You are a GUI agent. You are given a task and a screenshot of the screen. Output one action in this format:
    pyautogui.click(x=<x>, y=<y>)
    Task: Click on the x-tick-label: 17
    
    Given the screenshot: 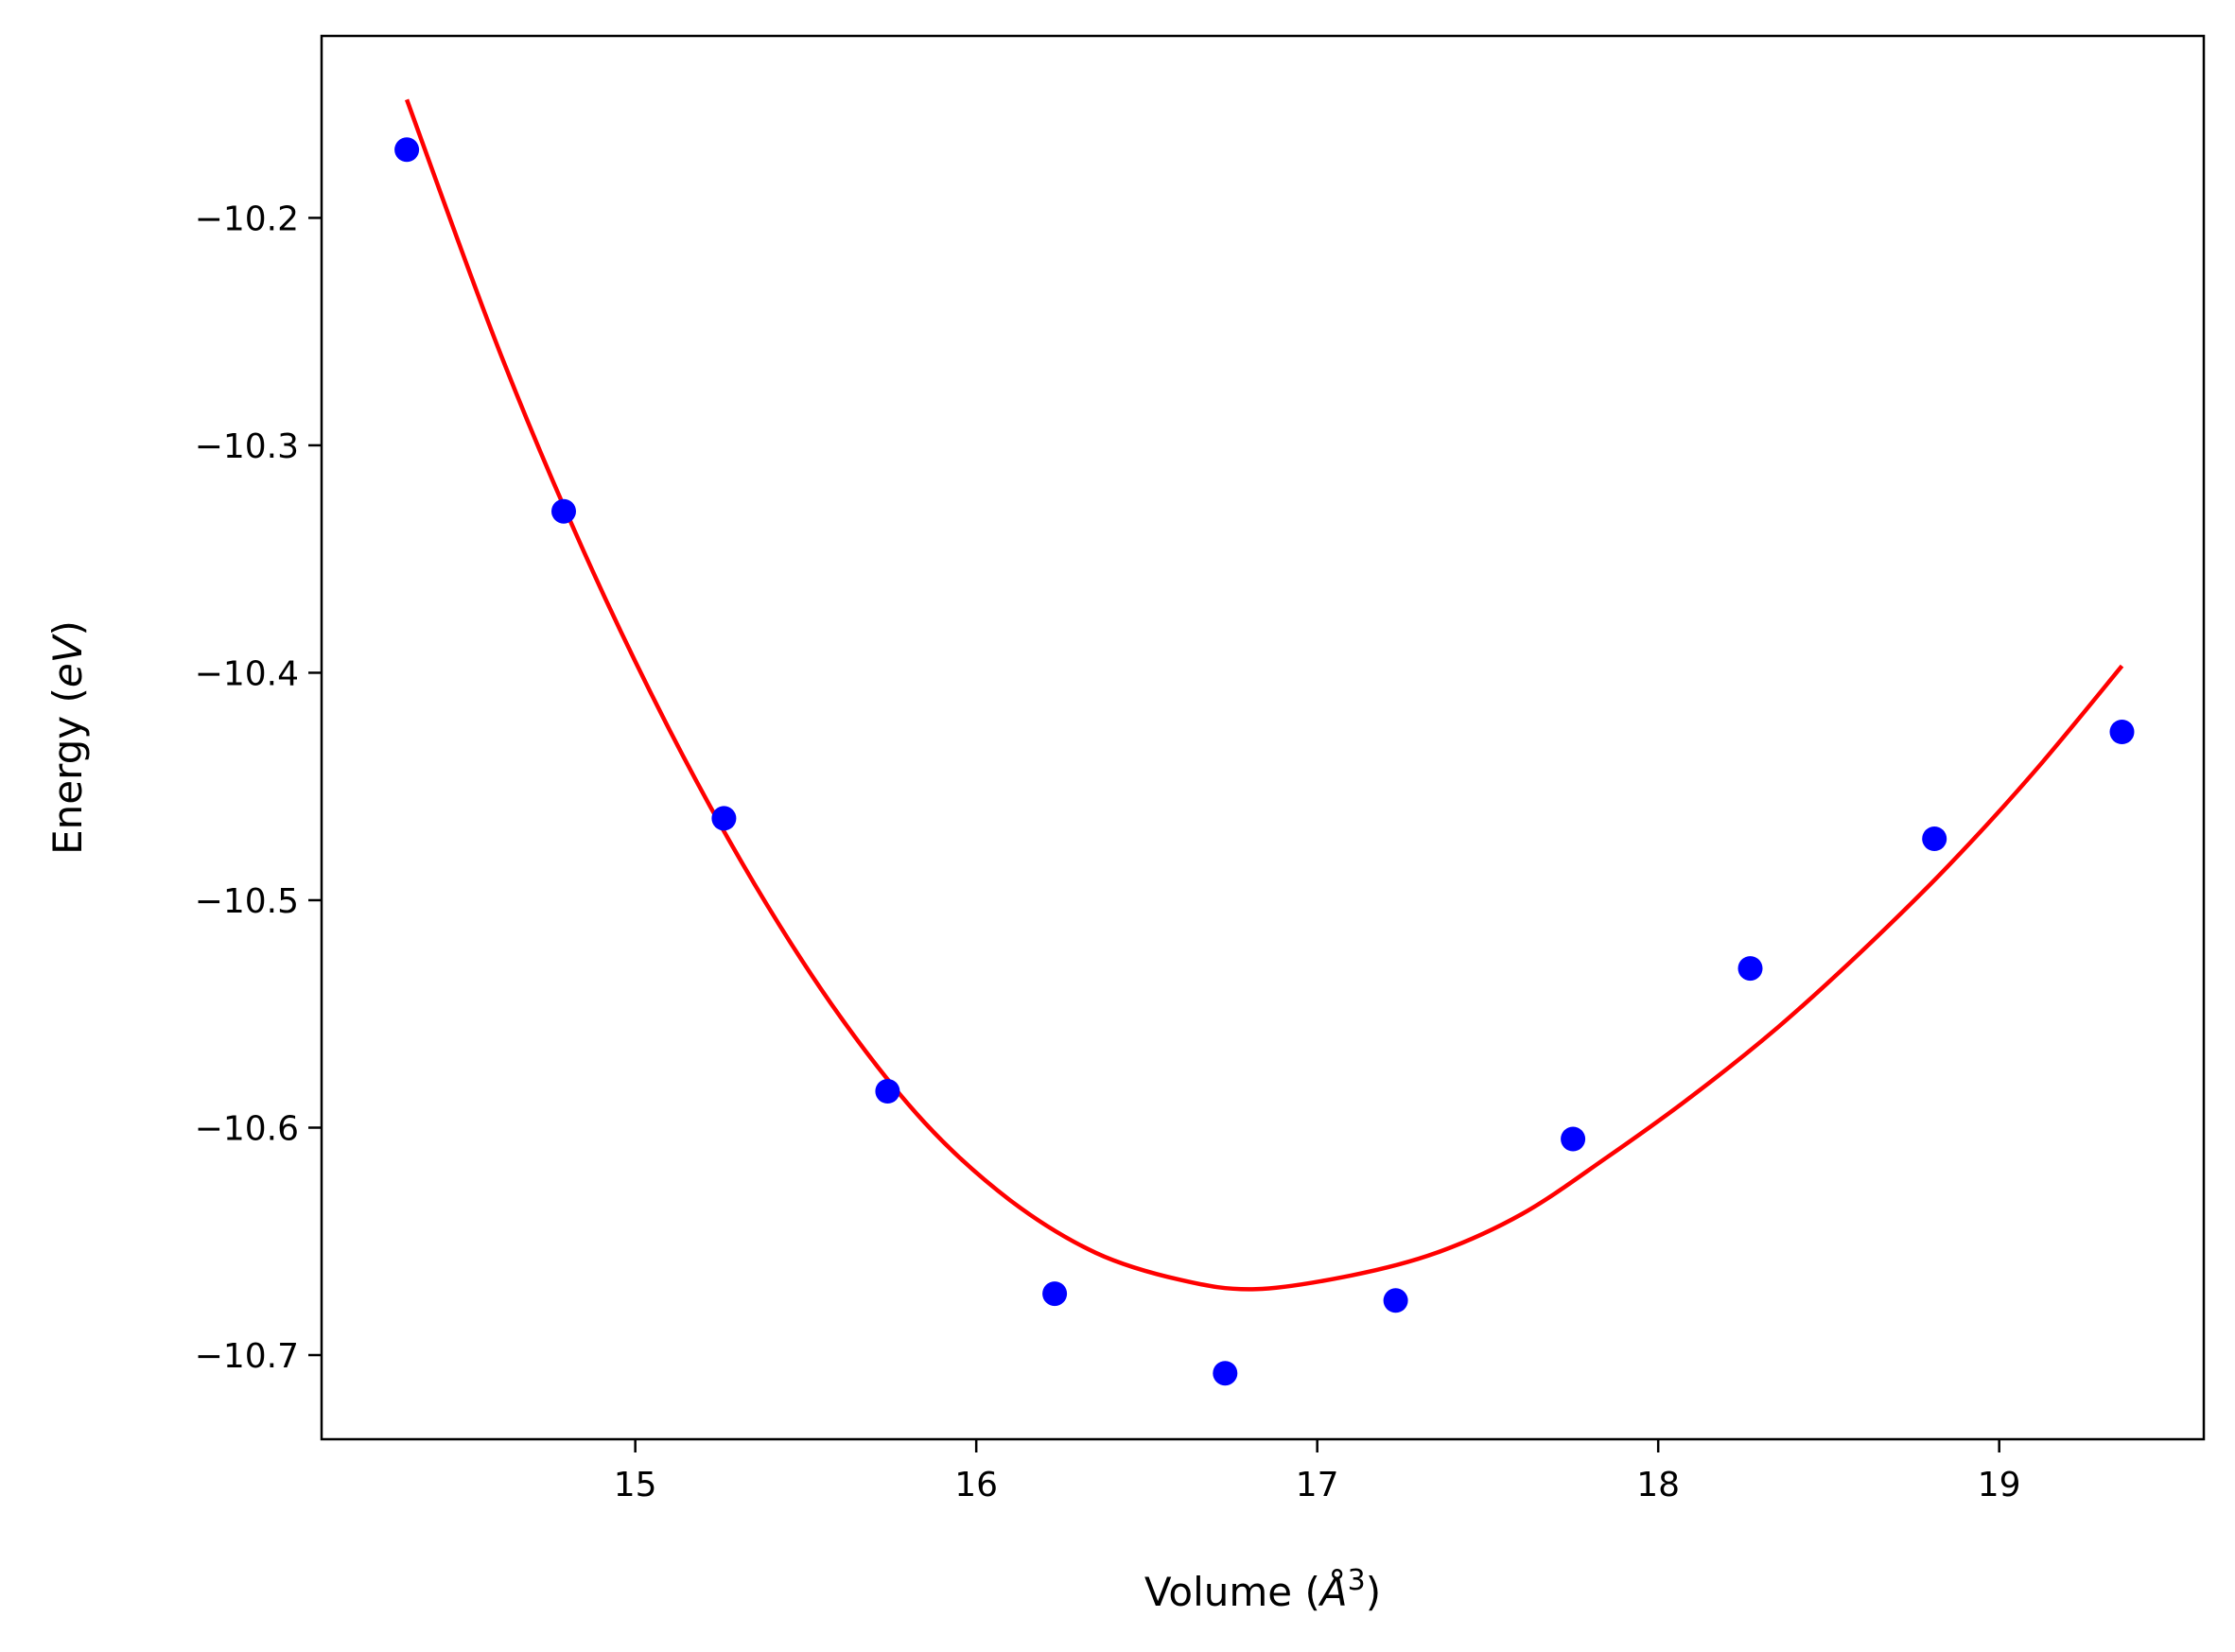 What is the action you would take?
    pyautogui.click(x=1317, y=1485)
    